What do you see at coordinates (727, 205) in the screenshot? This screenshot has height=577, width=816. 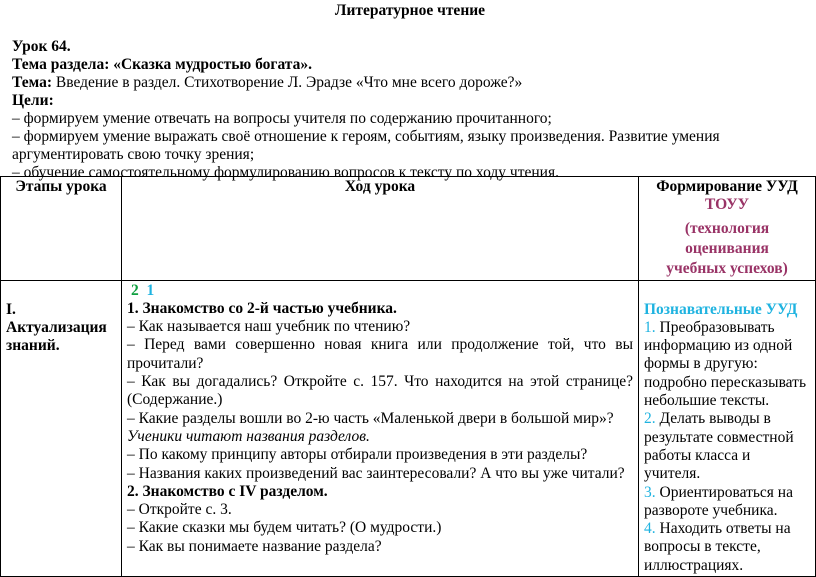 I see `touu-label: ТОУУ` at bounding box center [727, 205].